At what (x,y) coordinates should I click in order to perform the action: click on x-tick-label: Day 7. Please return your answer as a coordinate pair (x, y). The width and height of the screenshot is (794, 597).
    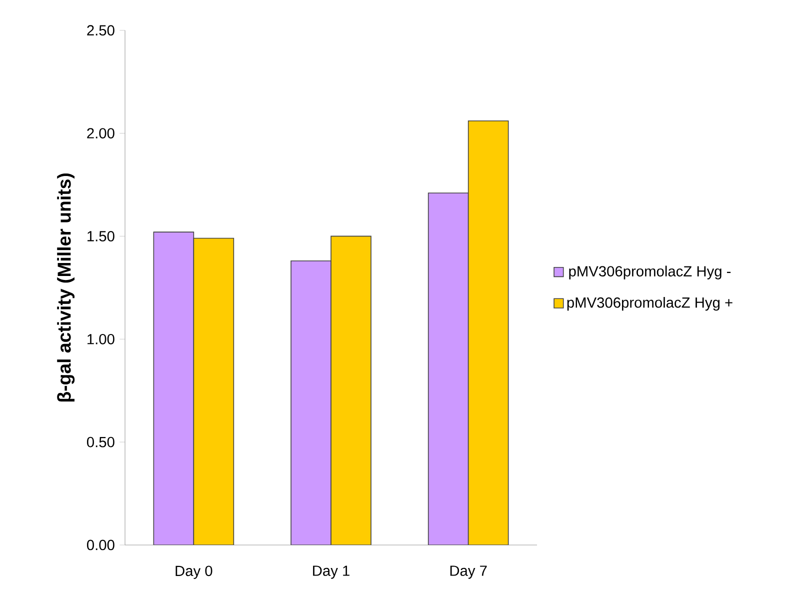
    Looking at the image, I should click on (468, 572).